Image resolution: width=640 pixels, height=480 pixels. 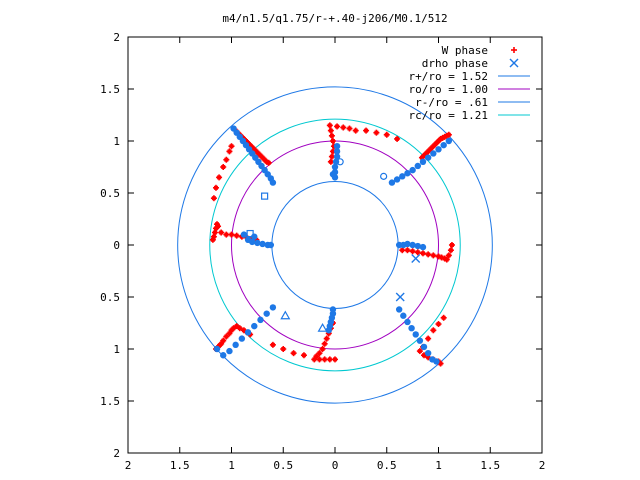 What do you see at coordinates (116, 245) in the screenshot?
I see `y-tick-label: 0` at bounding box center [116, 245].